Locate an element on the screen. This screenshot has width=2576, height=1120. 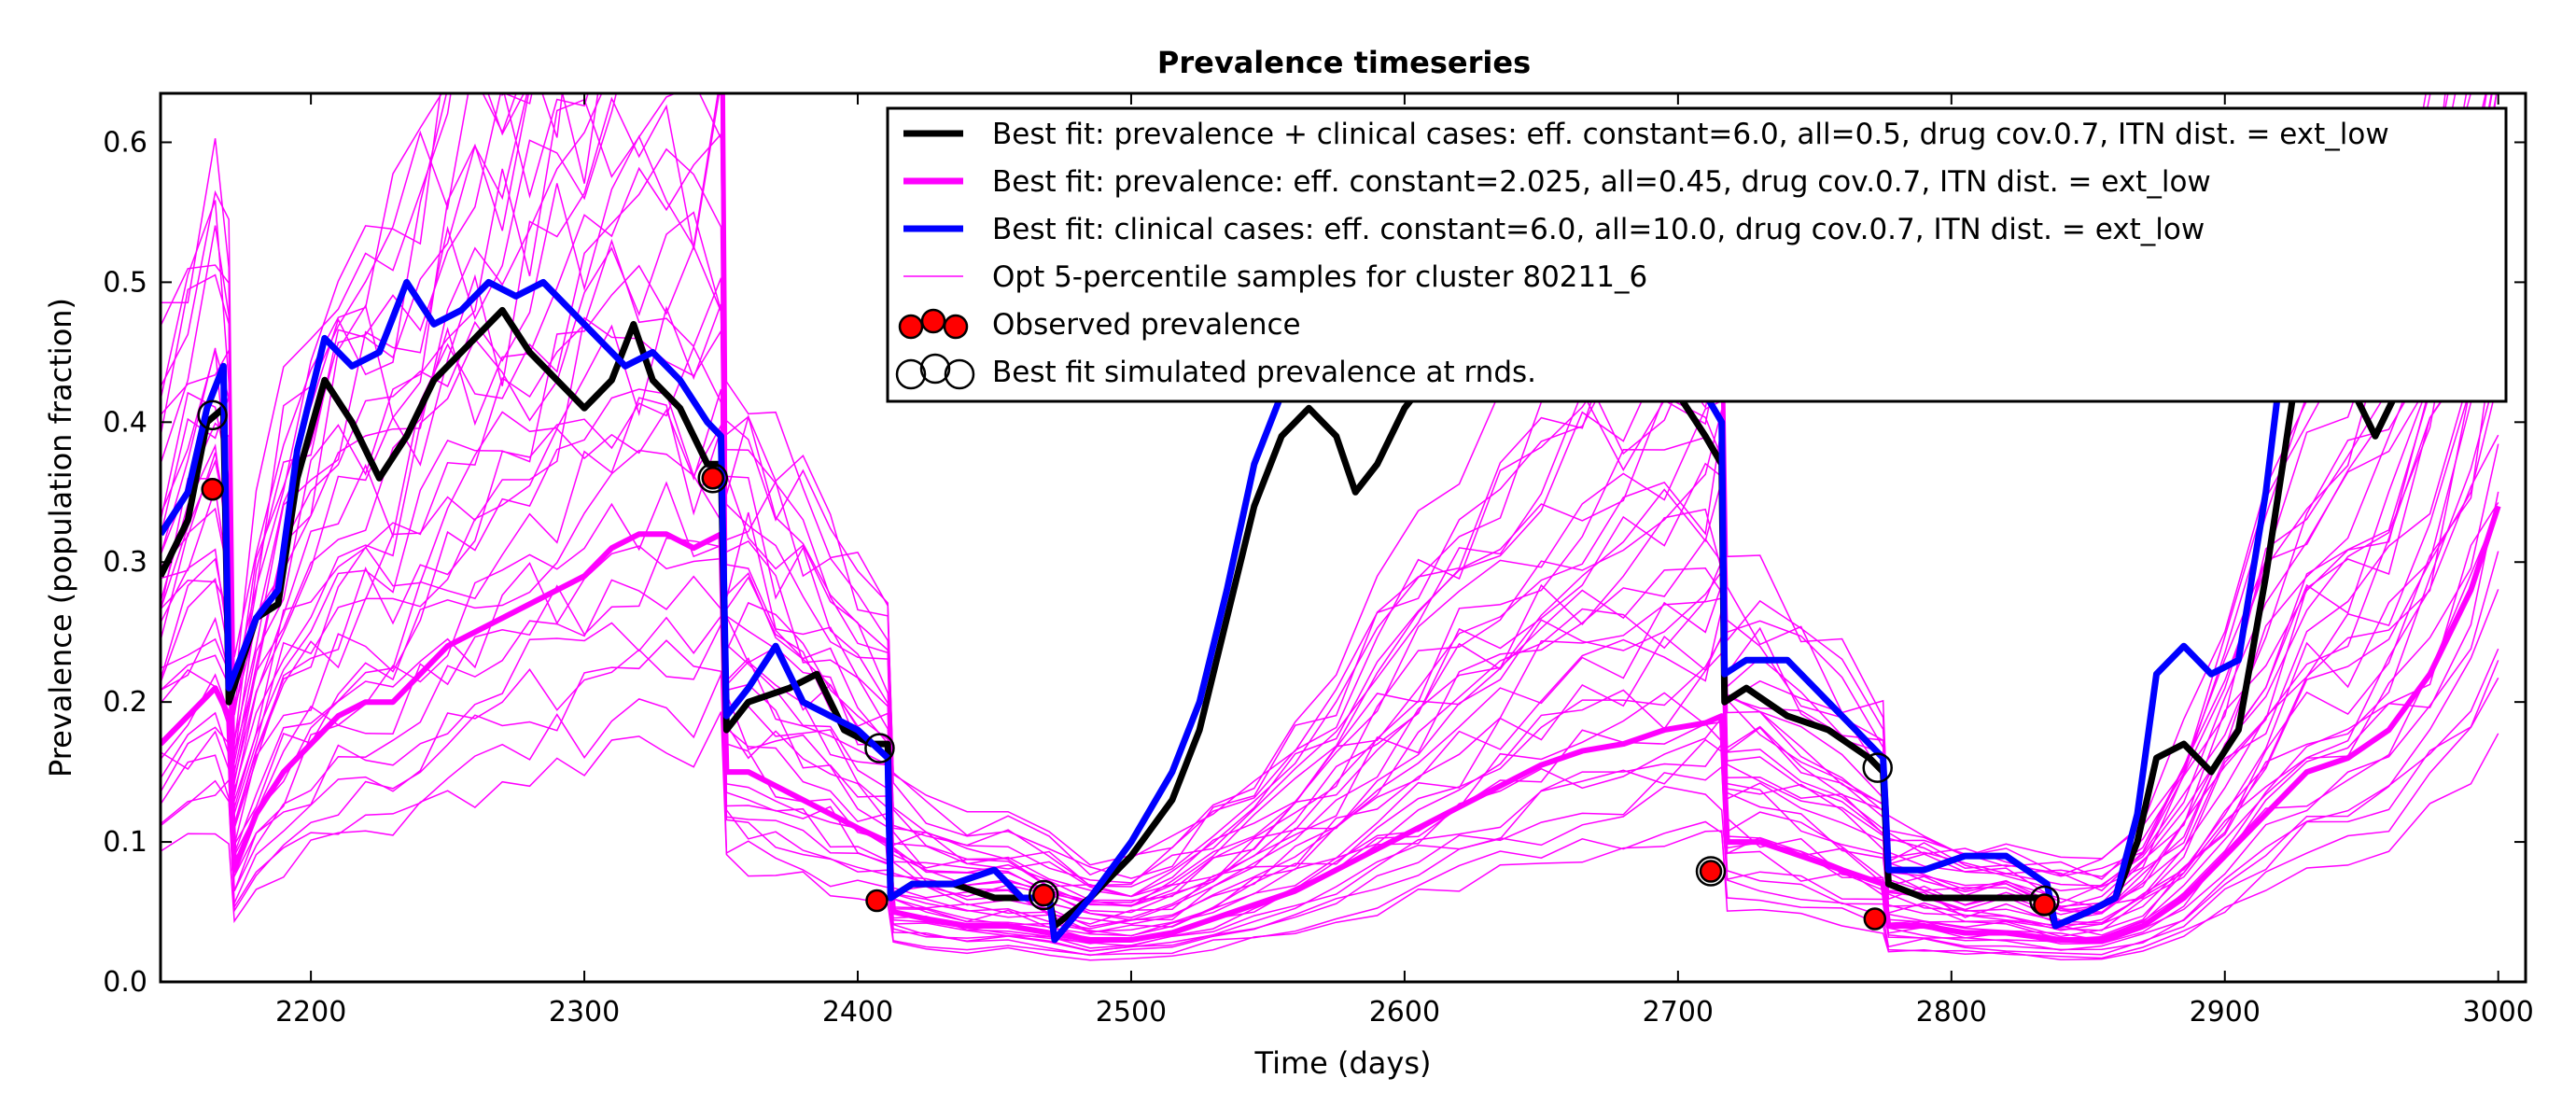
y-tick-label: 0.0 is located at coordinates (125, 982).